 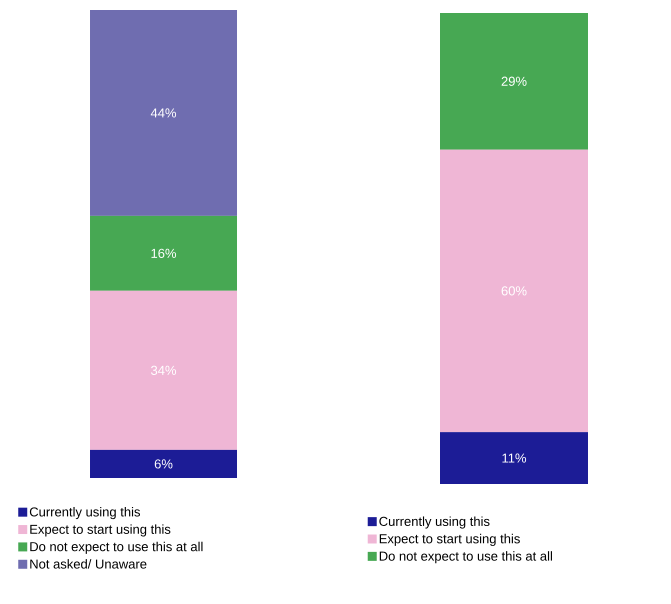 I want to click on data-label: 44%, so click(x=163, y=113).